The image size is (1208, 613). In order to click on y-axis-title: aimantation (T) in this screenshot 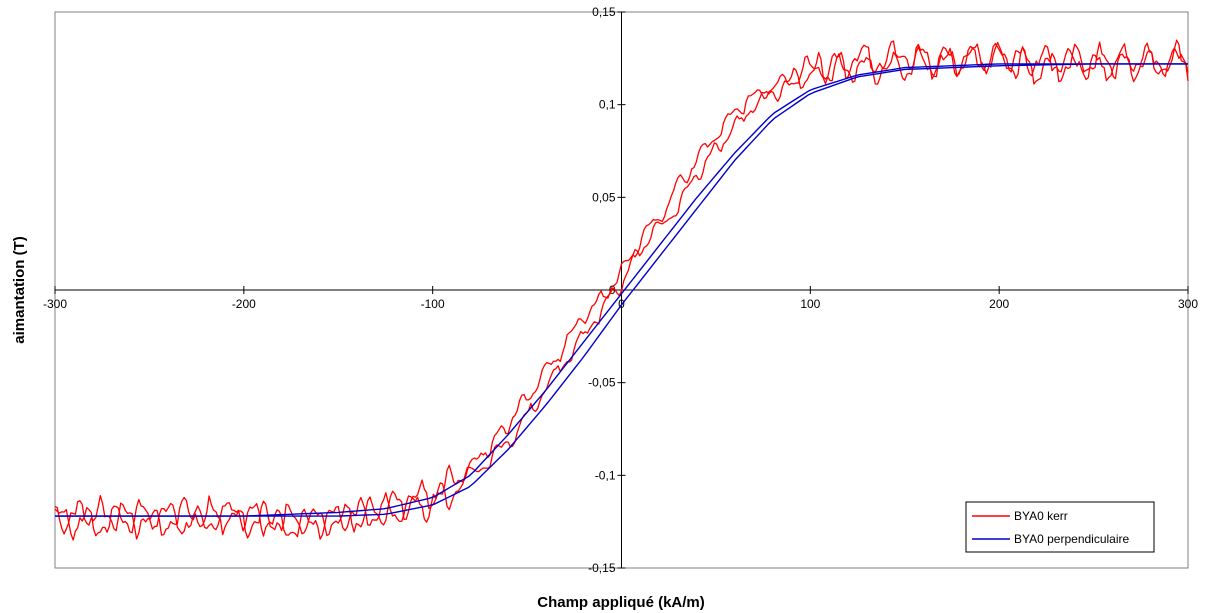, I will do `click(19, 290)`.